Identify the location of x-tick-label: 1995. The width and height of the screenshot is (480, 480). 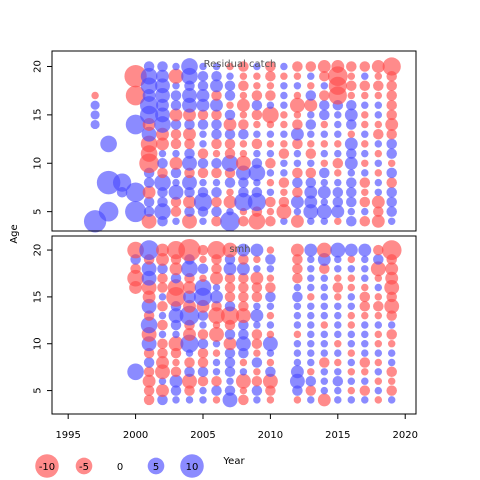
(67, 435).